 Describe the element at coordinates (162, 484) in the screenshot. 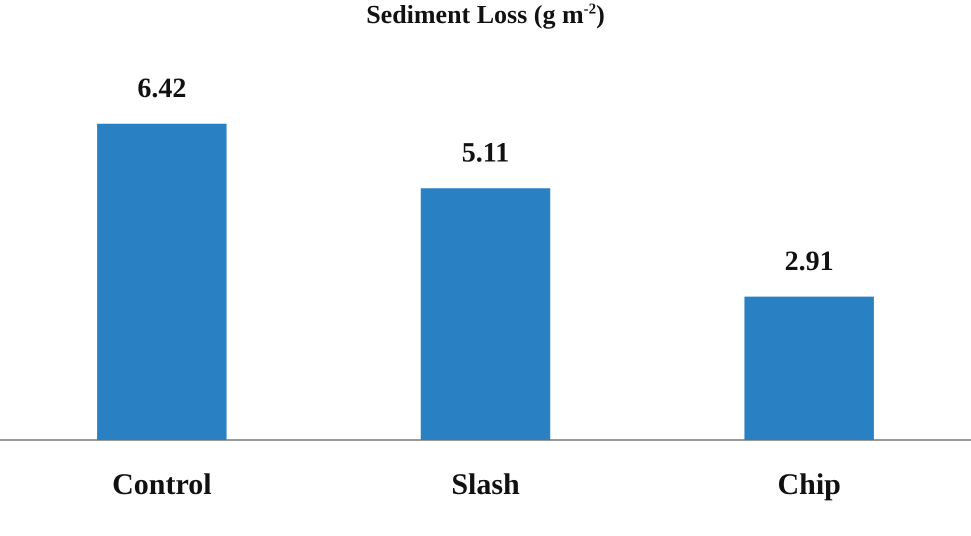

I see `x-tick-label: Control` at that location.